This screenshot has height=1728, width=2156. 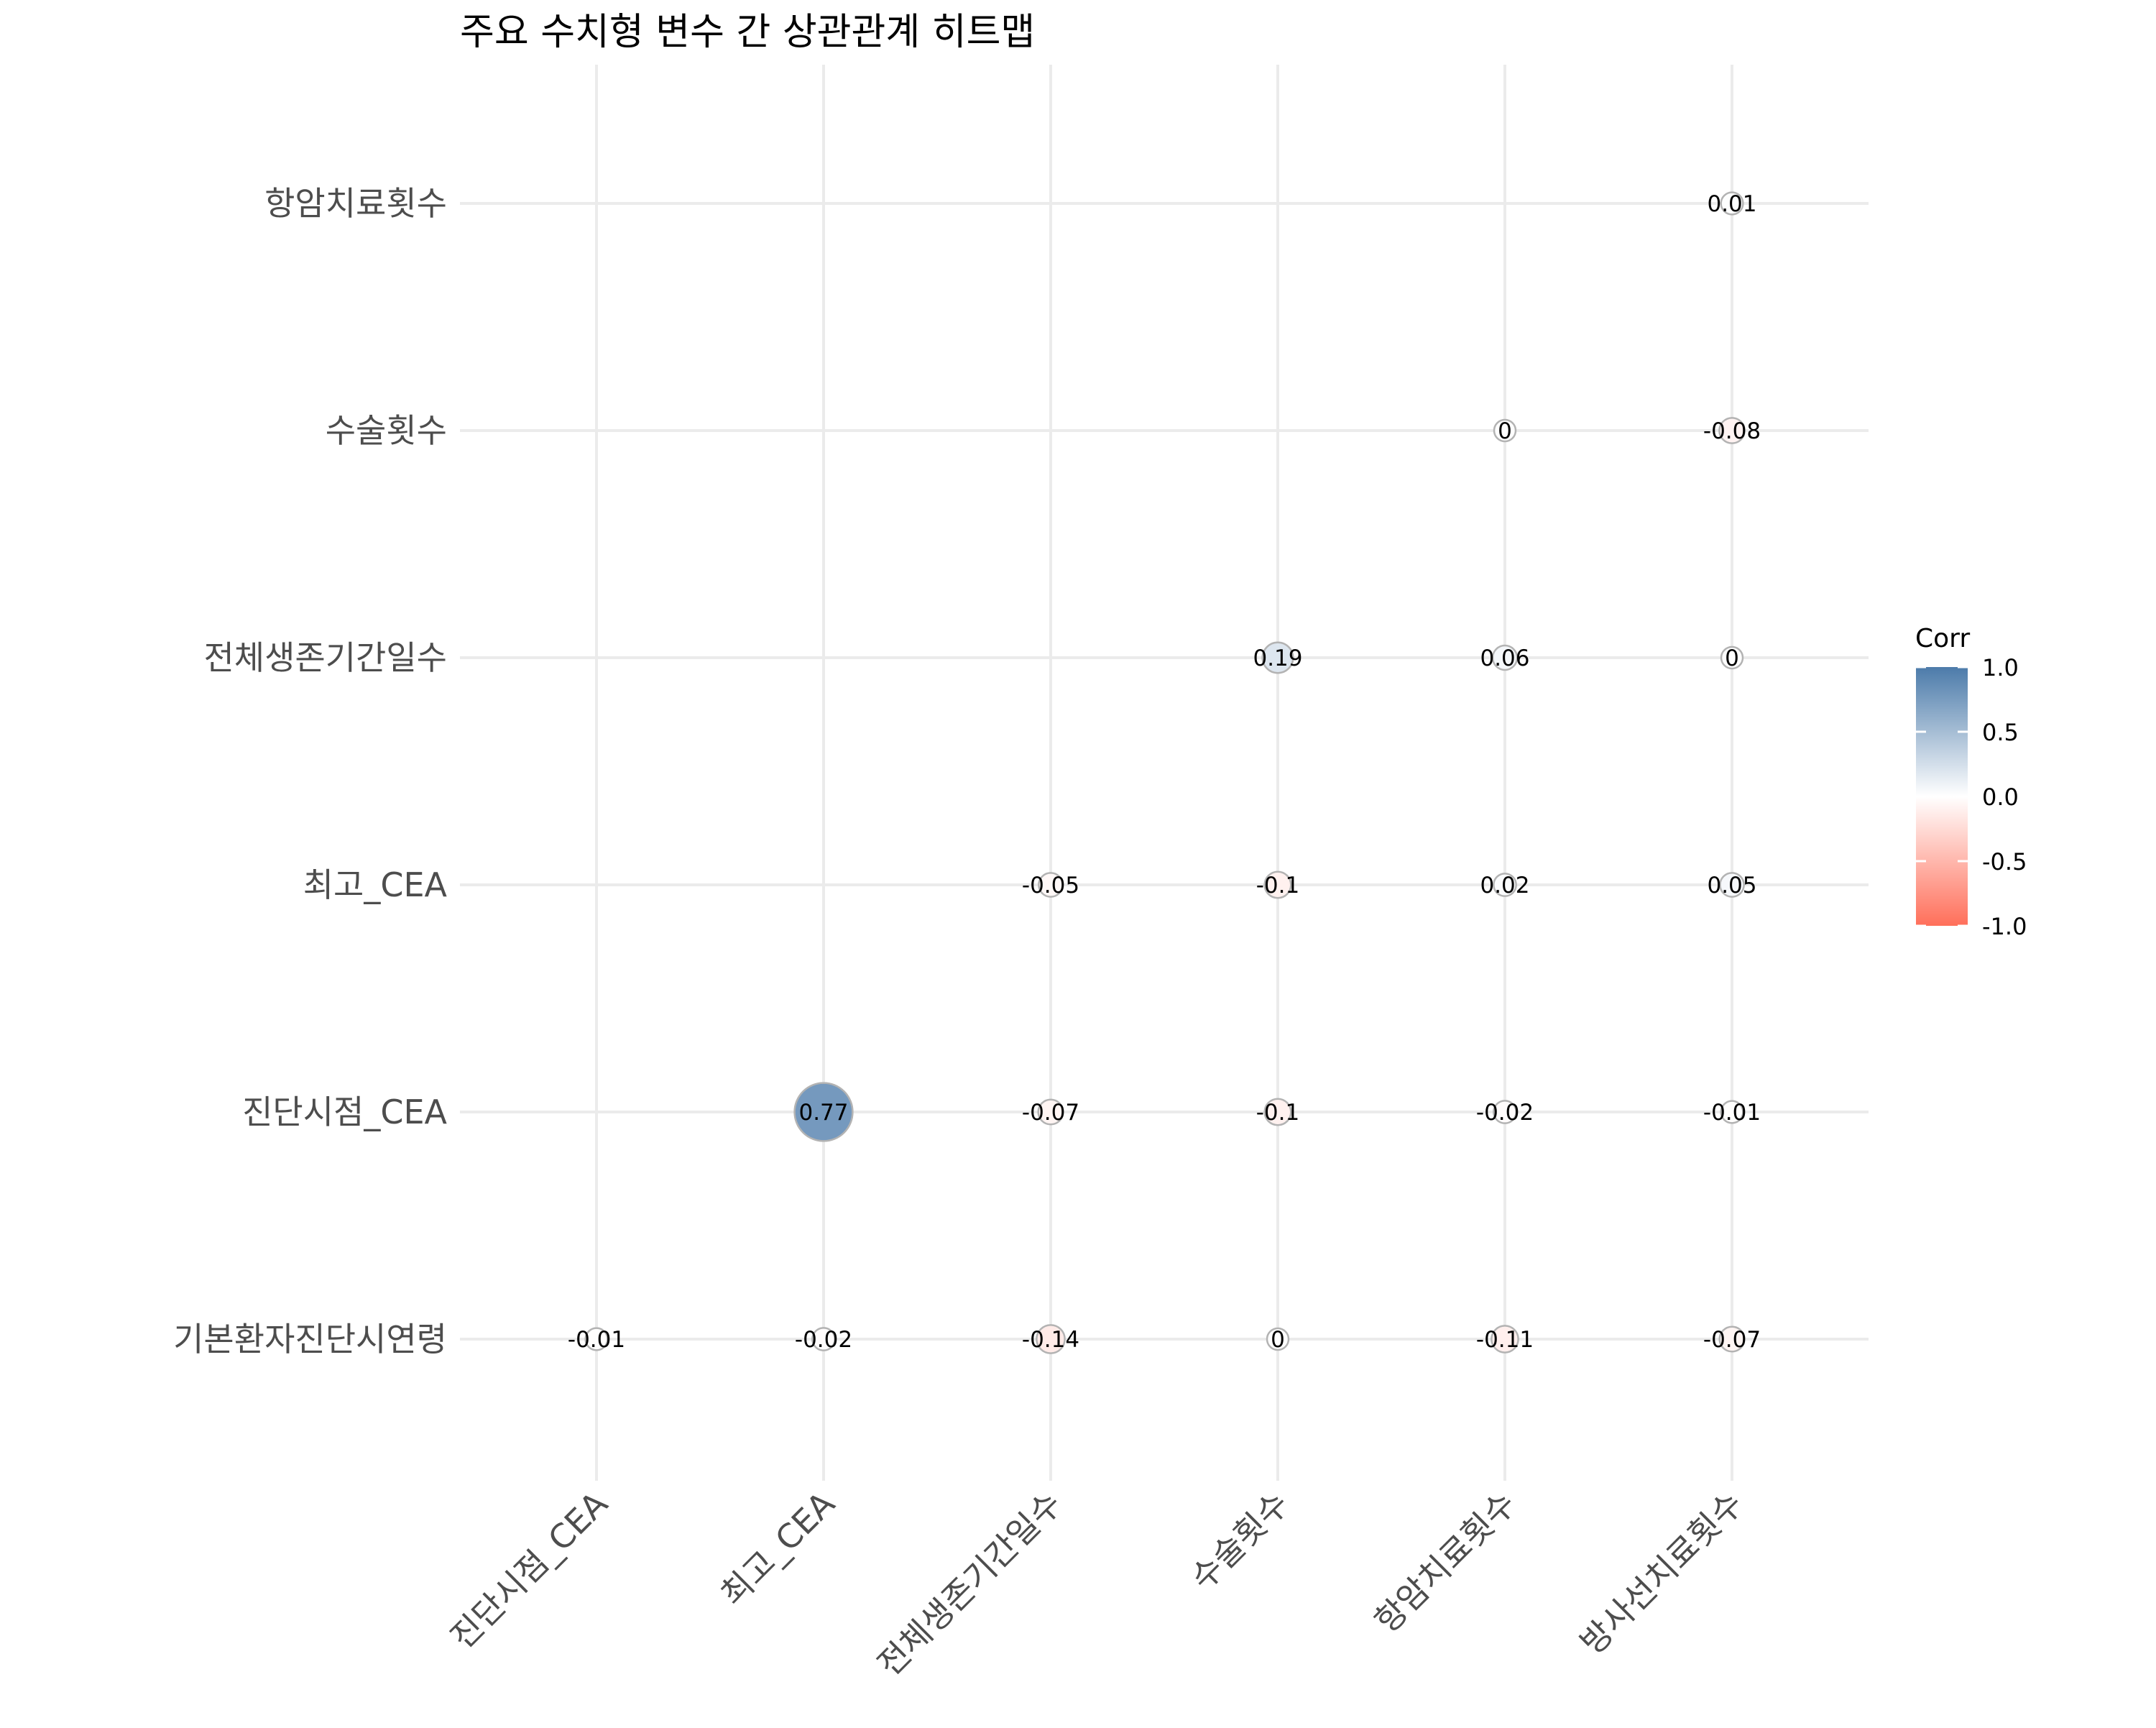 What do you see at coordinates (529, 1570) in the screenshot?
I see `x-tick-label: 진단시점_CEA` at bounding box center [529, 1570].